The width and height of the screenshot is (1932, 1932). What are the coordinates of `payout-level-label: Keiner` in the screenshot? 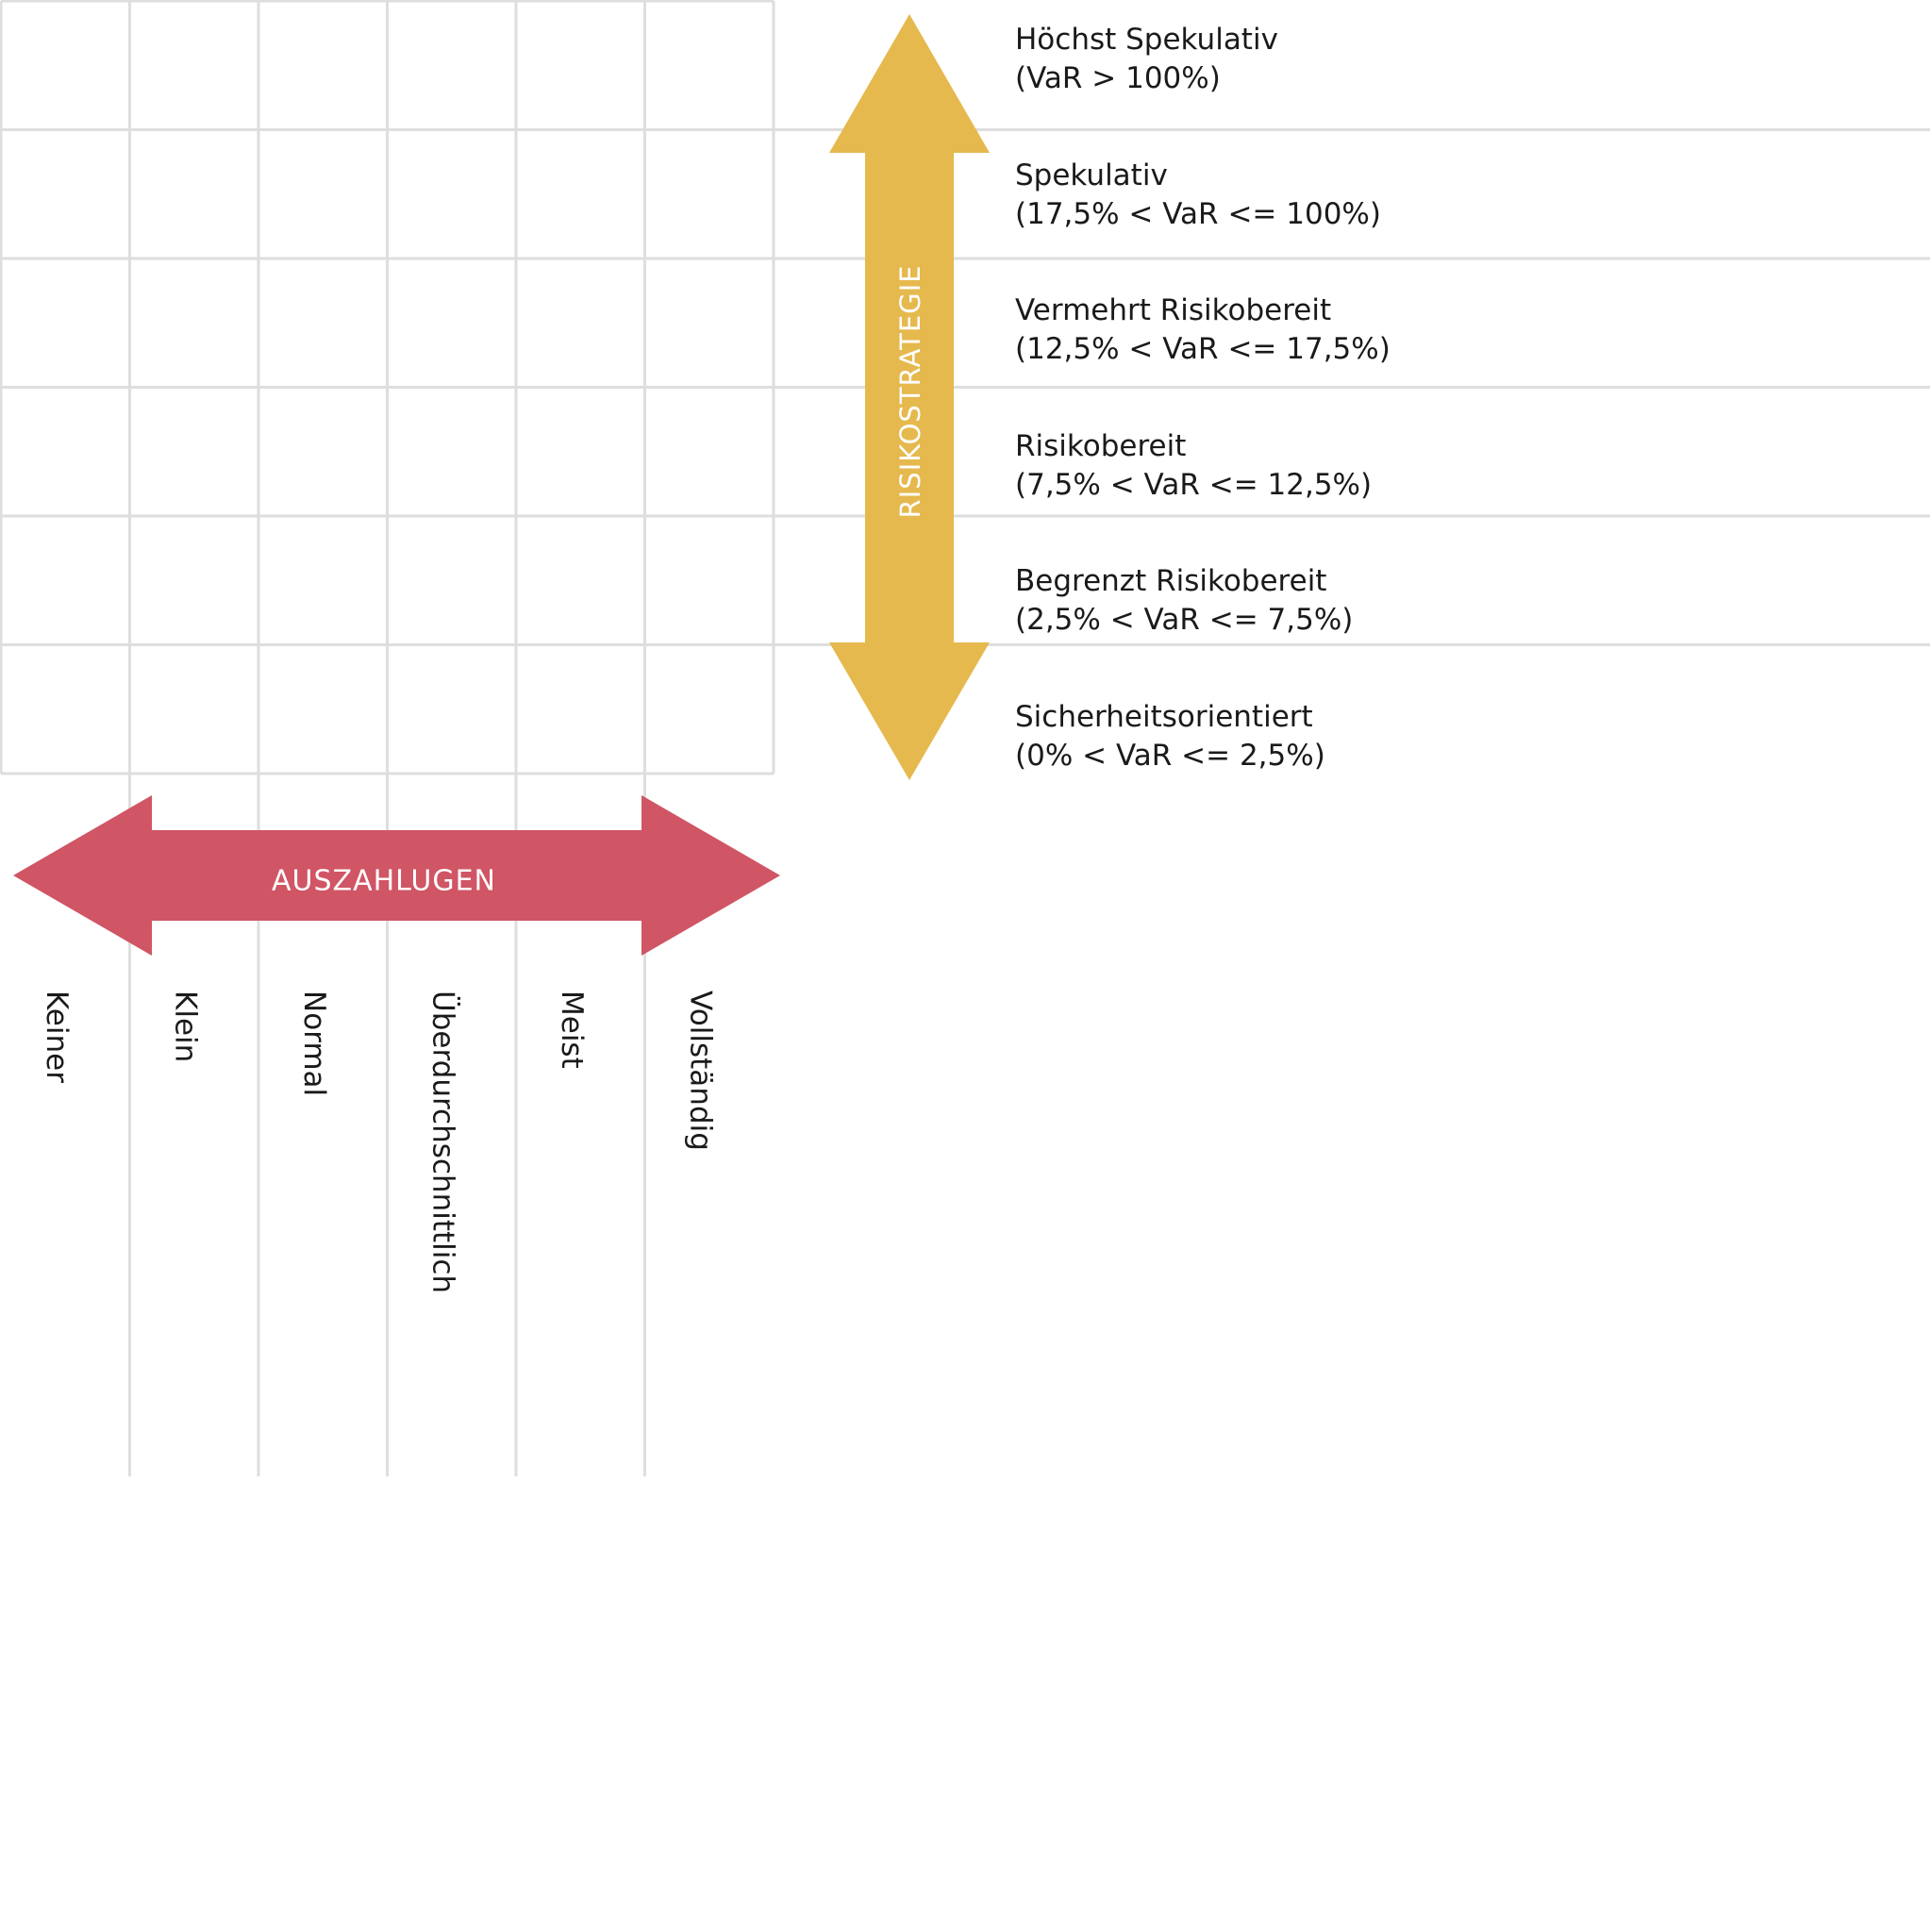 It's located at (57, 1037).